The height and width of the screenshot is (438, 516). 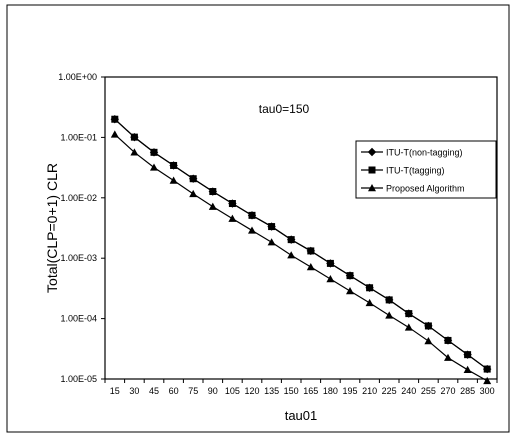 I want to click on y-tick-label: 1.00E+00, so click(x=77, y=77).